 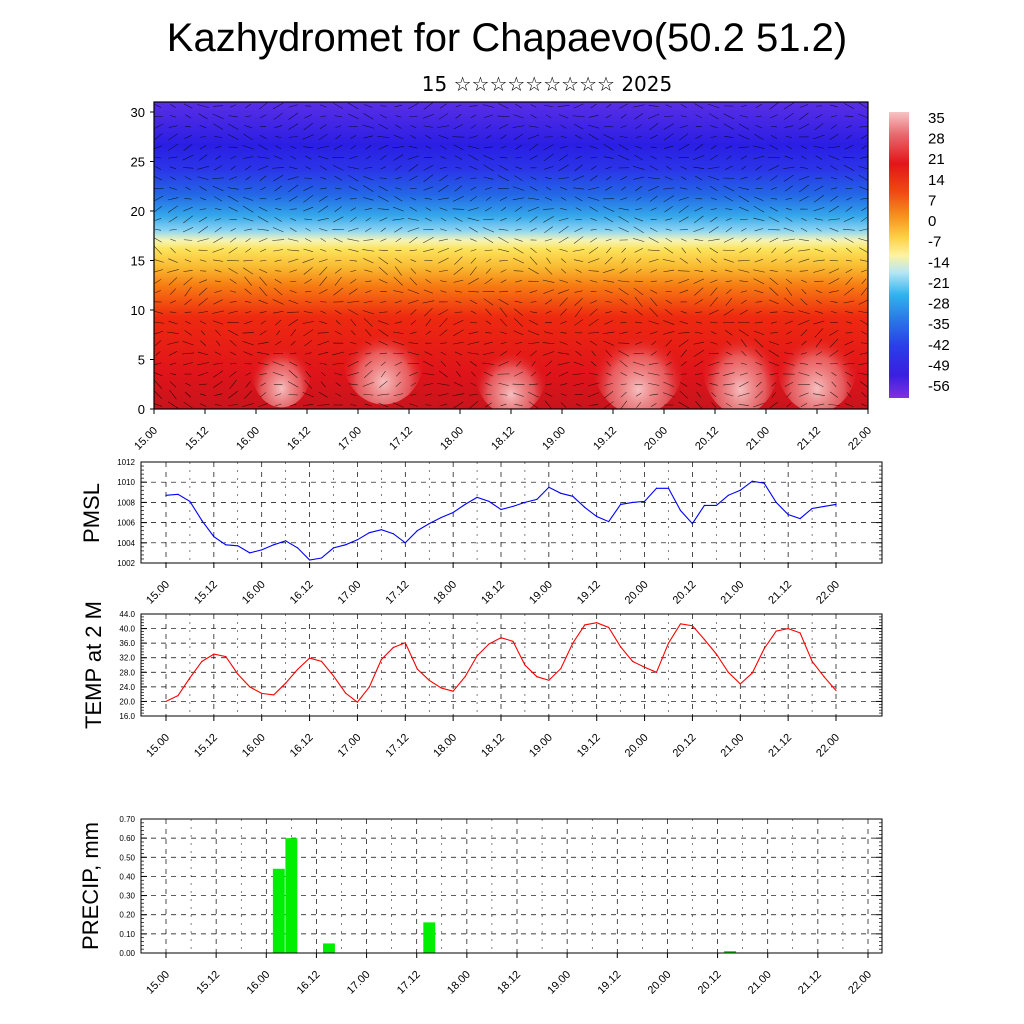 What do you see at coordinates (299, 439) in the screenshot?
I see `x-tick-label: 16.12` at bounding box center [299, 439].